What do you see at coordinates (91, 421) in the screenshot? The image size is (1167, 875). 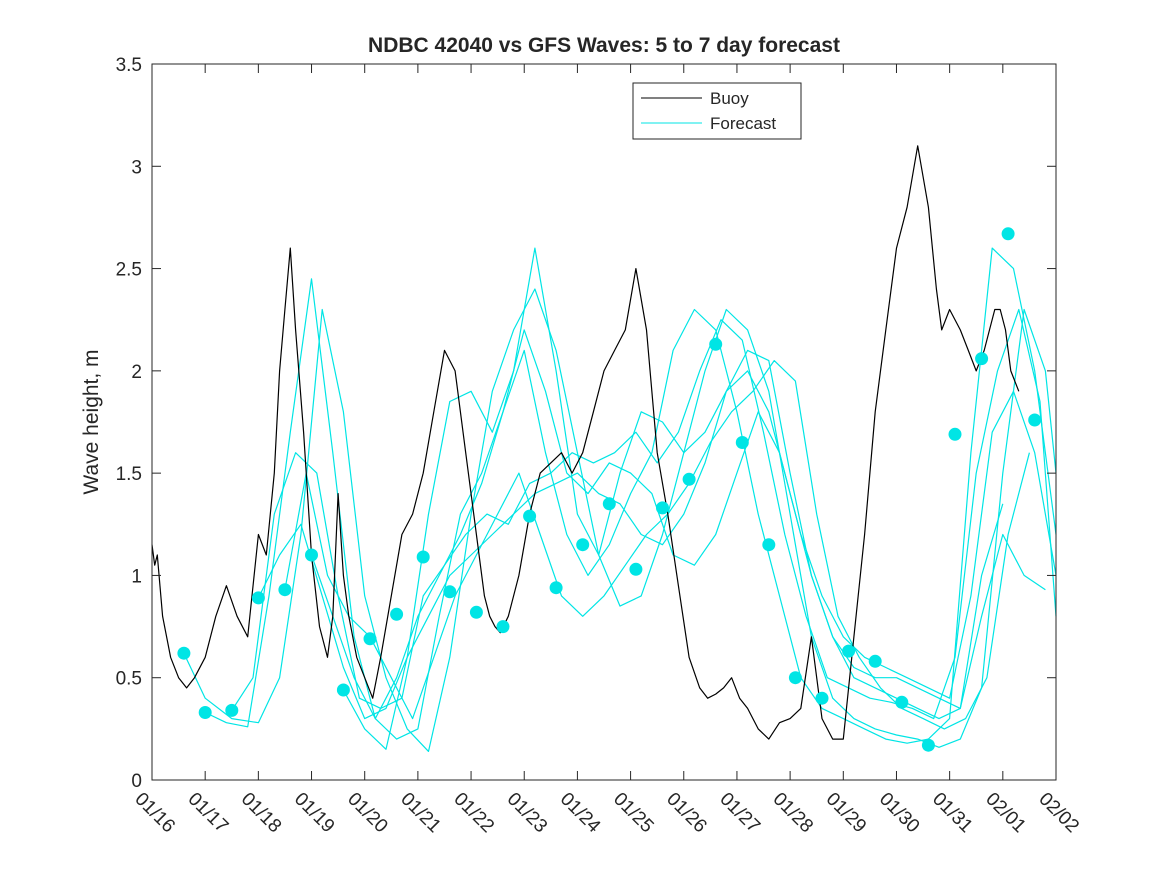 I see `y-axis-label: Wave height, m` at bounding box center [91, 421].